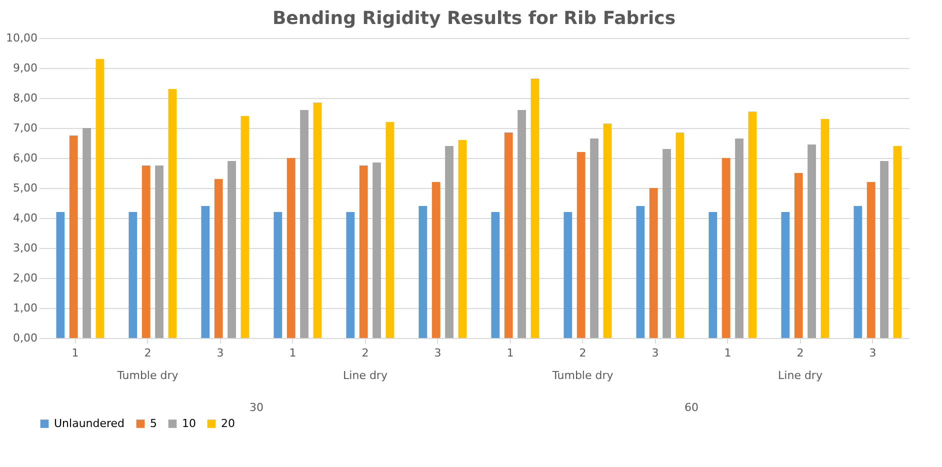 Image resolution: width=942 pixels, height=467 pixels. What do you see at coordinates (257, 407) in the screenshot?
I see `text: 30` at bounding box center [257, 407].